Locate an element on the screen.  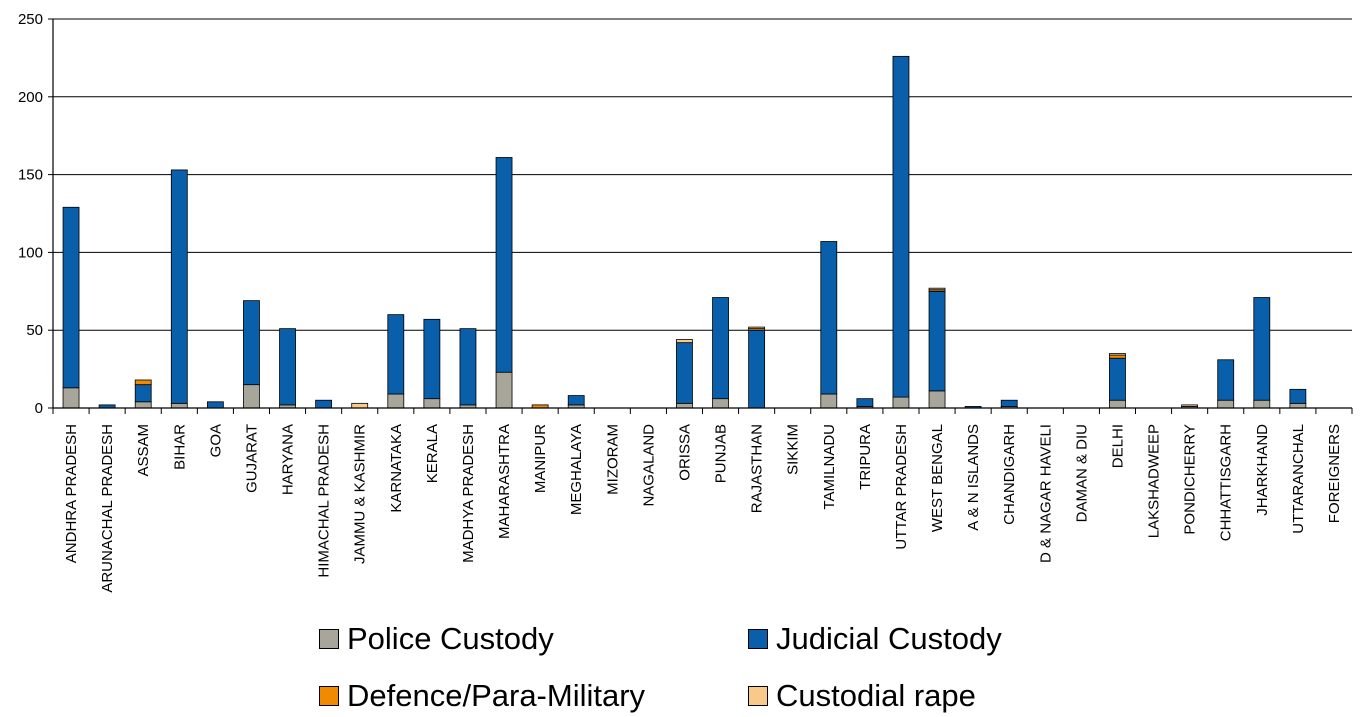
x-category-label: UTTARANCHAL is located at coordinates (1298, 479).